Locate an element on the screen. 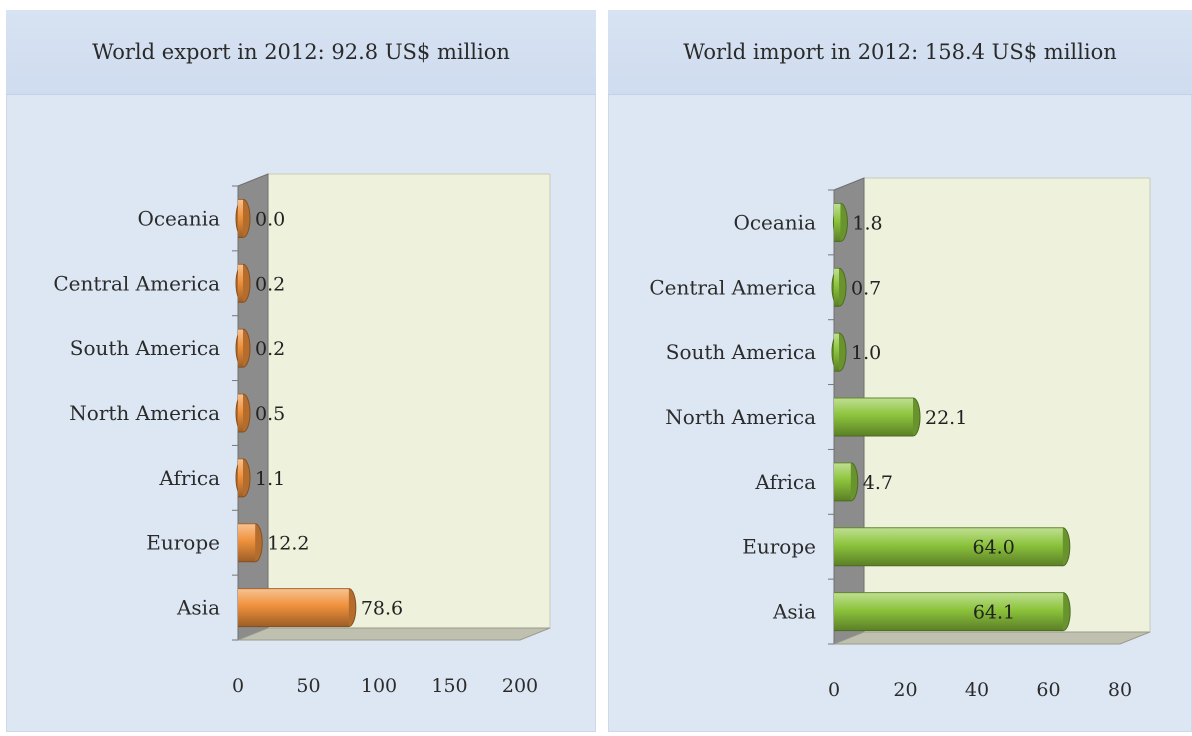 This screenshot has height=736, width=1192. value-label: 0.5 is located at coordinates (270, 414).